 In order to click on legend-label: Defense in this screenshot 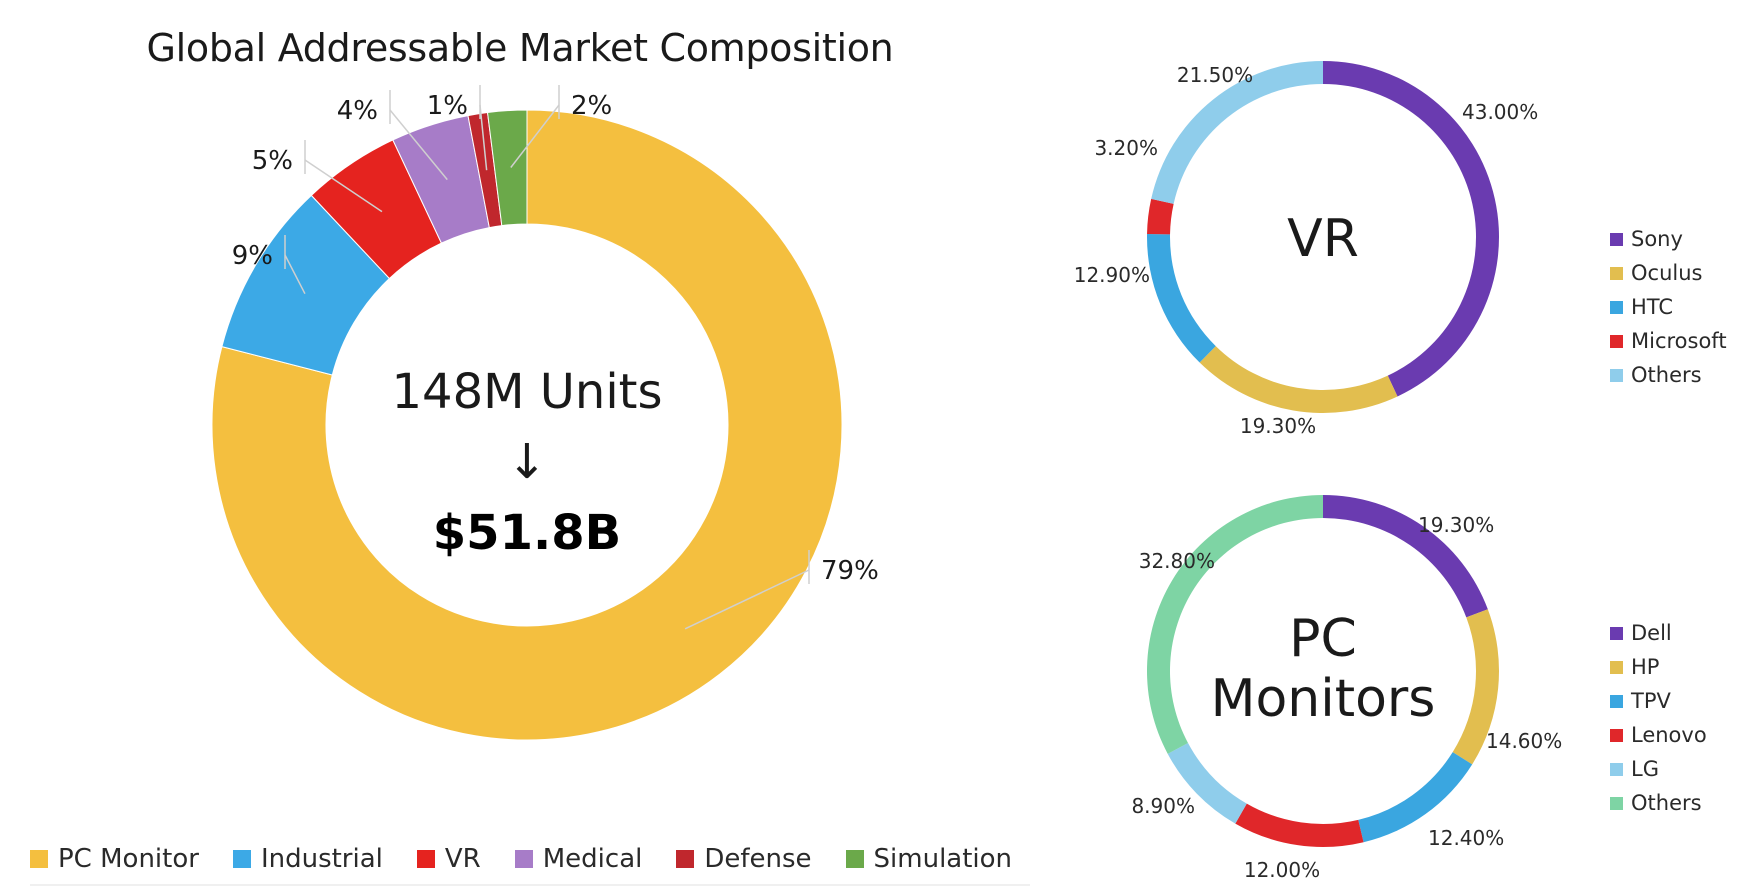, I will do `click(758, 859)`.